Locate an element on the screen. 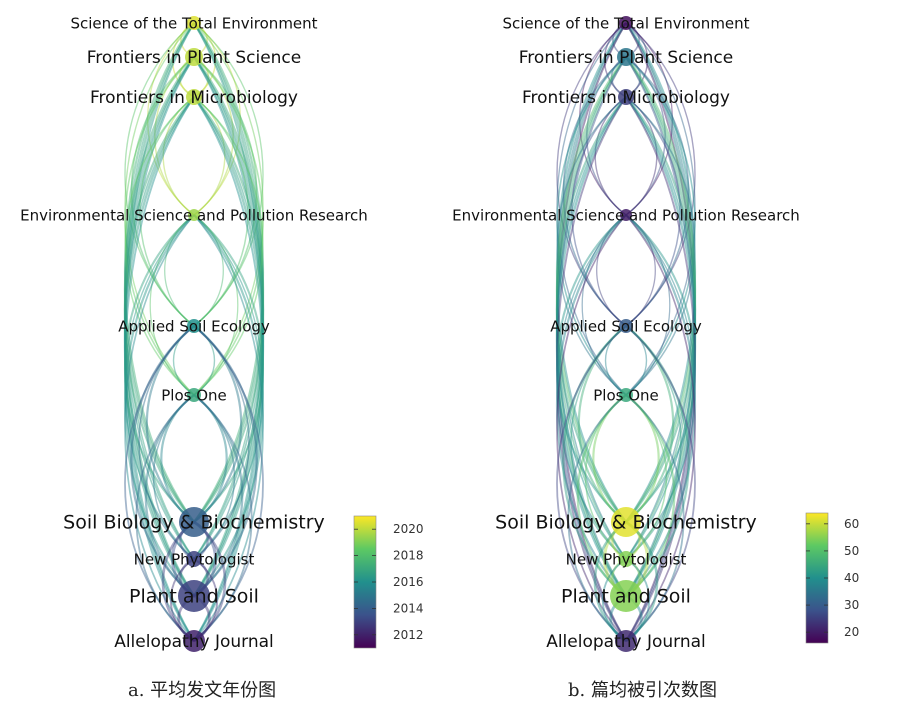  journal-label: Applied Soil Ecology is located at coordinates (626, 326).